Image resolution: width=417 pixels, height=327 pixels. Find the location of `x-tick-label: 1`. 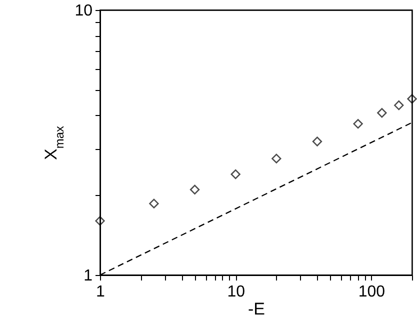

x-tick-label: 1 is located at coordinates (101, 292).